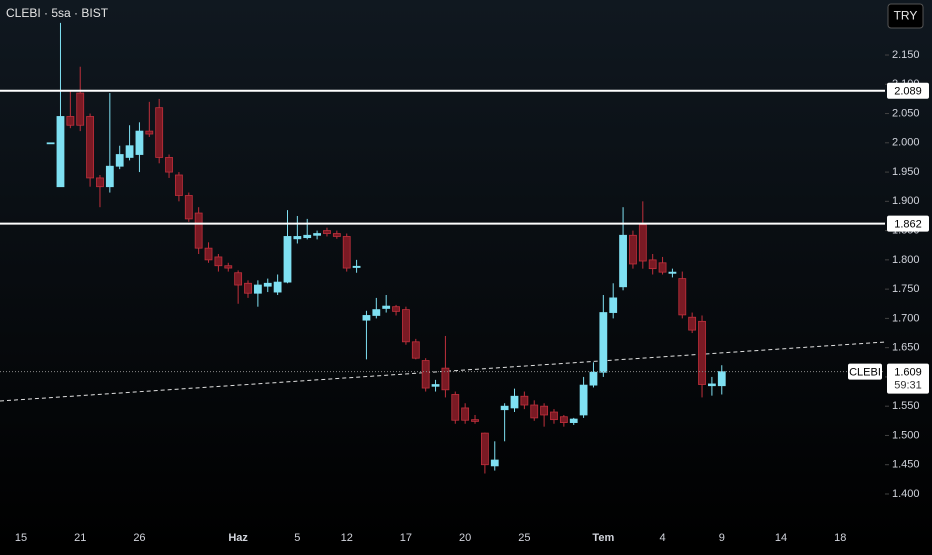 The width and height of the screenshot is (932, 555). What do you see at coordinates (906, 201) in the screenshot?
I see `y-tick-label: 1.900` at bounding box center [906, 201].